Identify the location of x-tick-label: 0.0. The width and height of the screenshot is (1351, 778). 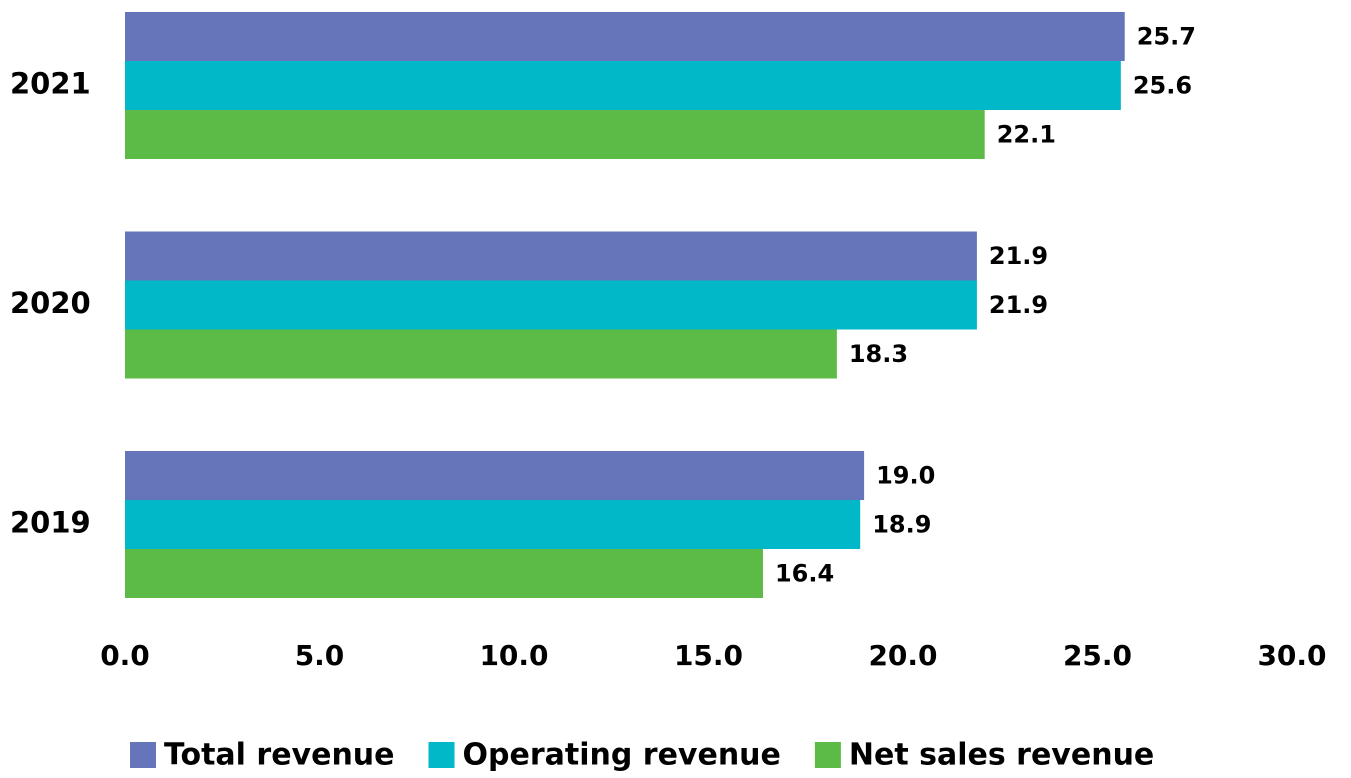
(125, 655).